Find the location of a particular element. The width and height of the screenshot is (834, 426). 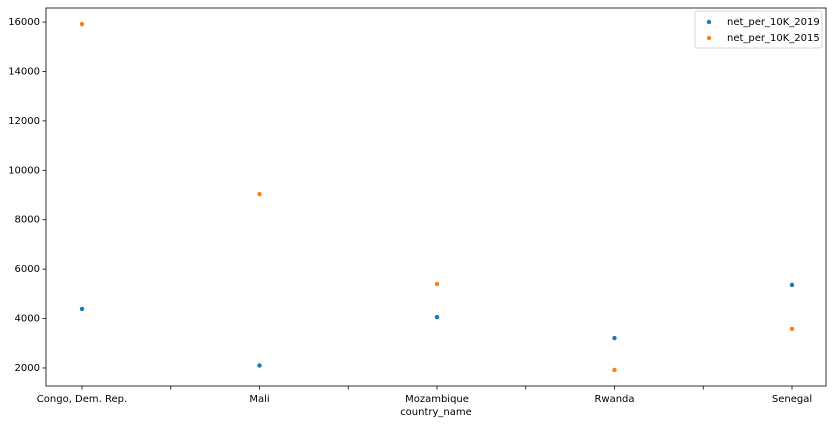

y-tick-label: 12000 is located at coordinates (24, 121).